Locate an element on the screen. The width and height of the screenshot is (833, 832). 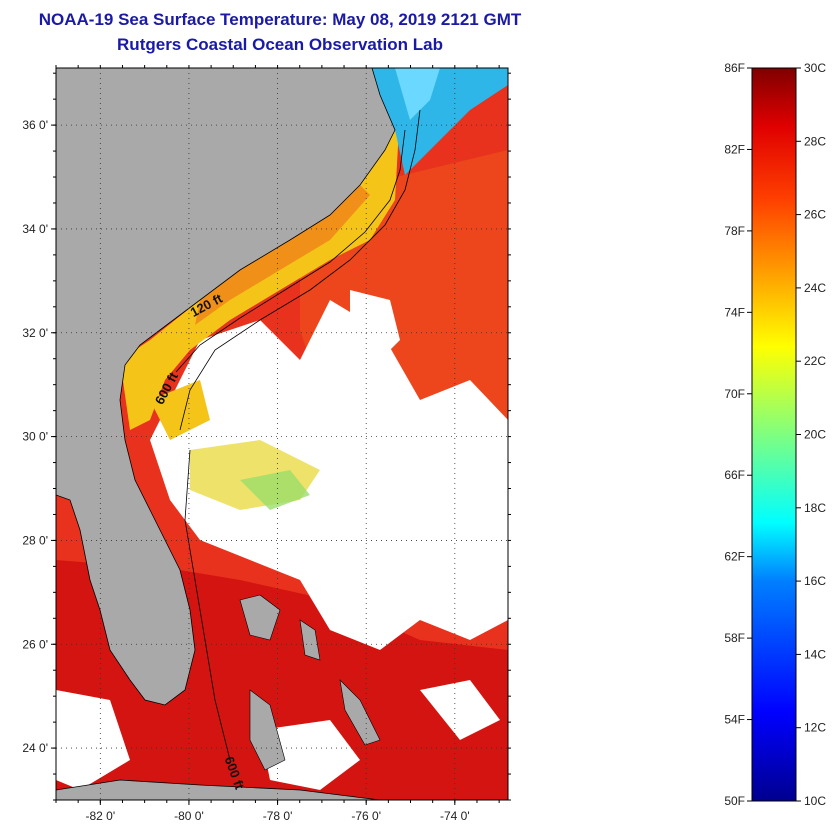
contour-florida-shelf is located at coordinates (207, 605).